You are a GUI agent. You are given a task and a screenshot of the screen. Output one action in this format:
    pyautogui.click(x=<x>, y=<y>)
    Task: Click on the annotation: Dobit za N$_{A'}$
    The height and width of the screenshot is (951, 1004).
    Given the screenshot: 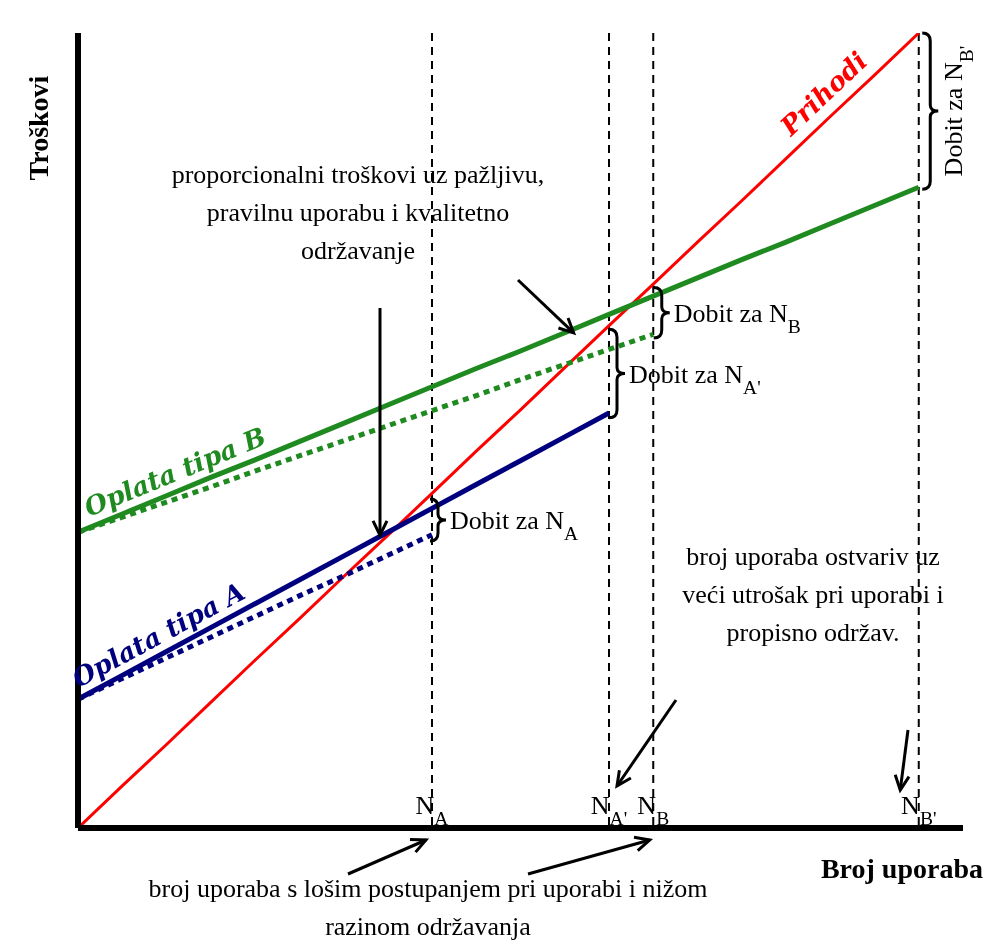 What is the action you would take?
    pyautogui.click(x=695, y=378)
    